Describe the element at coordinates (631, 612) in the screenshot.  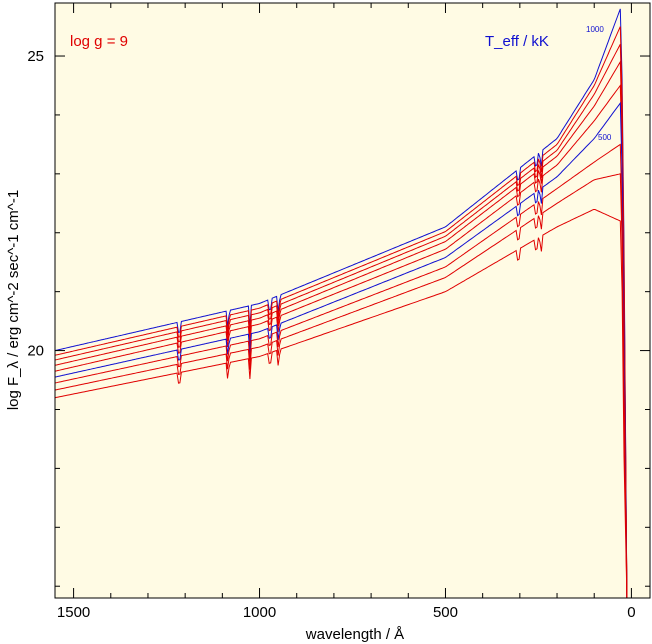
I see `x-tick-label: 0` at that location.